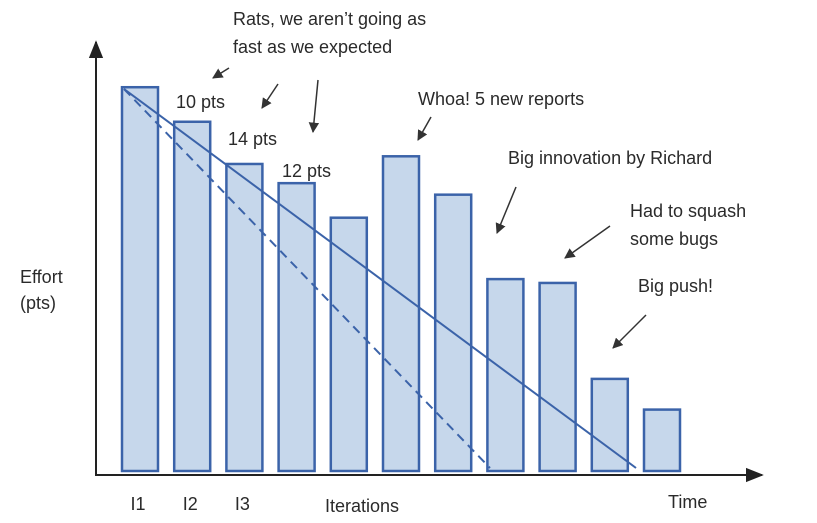 The height and width of the screenshot is (523, 817). What do you see at coordinates (675, 286) in the screenshot?
I see `annotation: Big push!` at bounding box center [675, 286].